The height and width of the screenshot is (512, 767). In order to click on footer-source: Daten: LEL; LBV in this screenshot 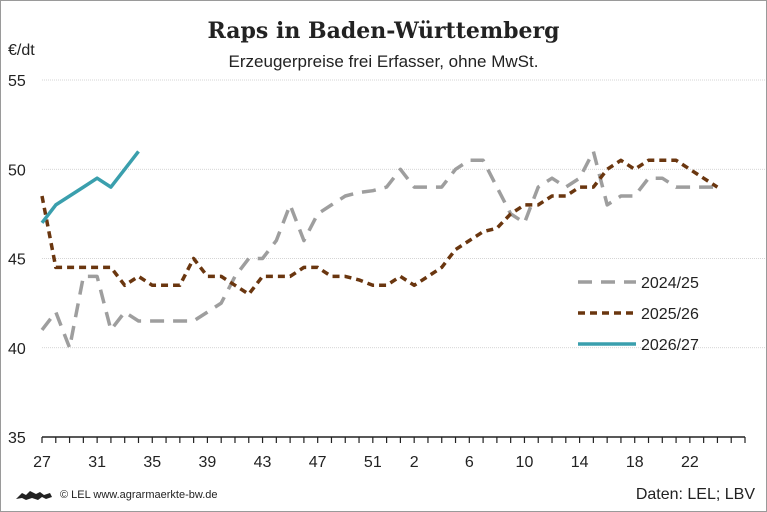, I will do `click(695, 494)`.